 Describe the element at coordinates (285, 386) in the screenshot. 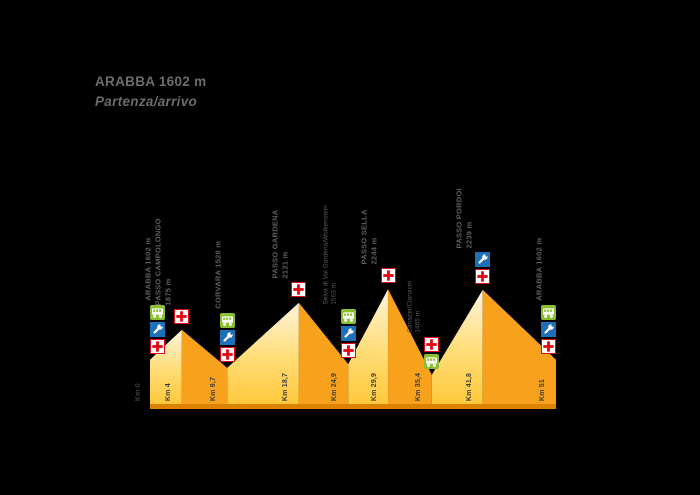

I see `km-label: Km 18,7` at that location.